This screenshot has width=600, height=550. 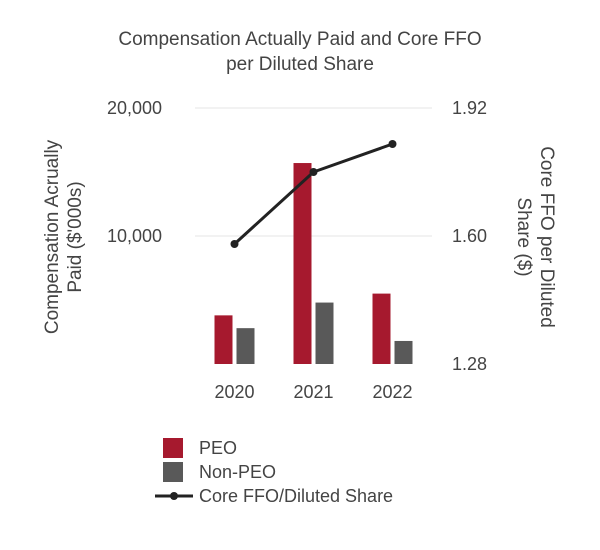 I want to click on legend-label-core-ffo-diluted-share: Core FFO/Diluted Share, so click(x=296, y=496).